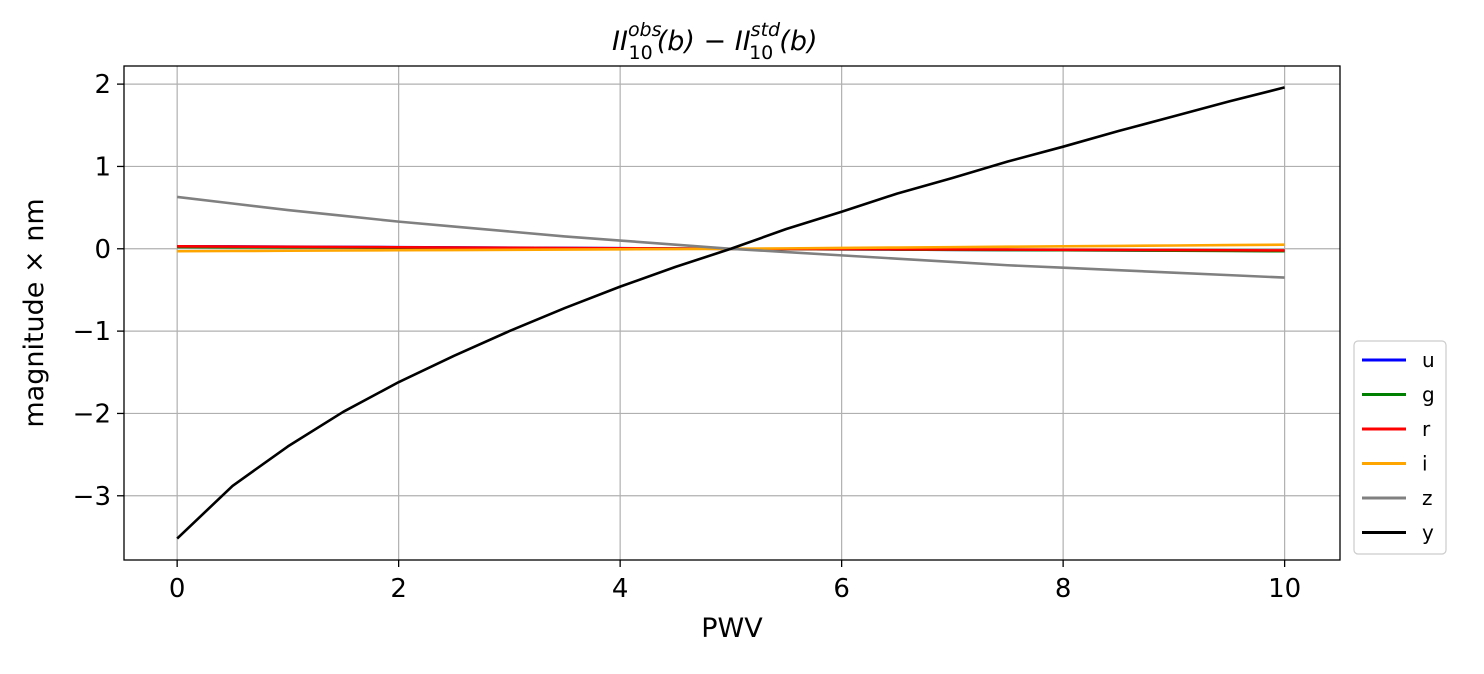 Image resolution: width=1484 pixels, height=674 pixels. I want to click on title-sub-2: 10, so click(761, 53).